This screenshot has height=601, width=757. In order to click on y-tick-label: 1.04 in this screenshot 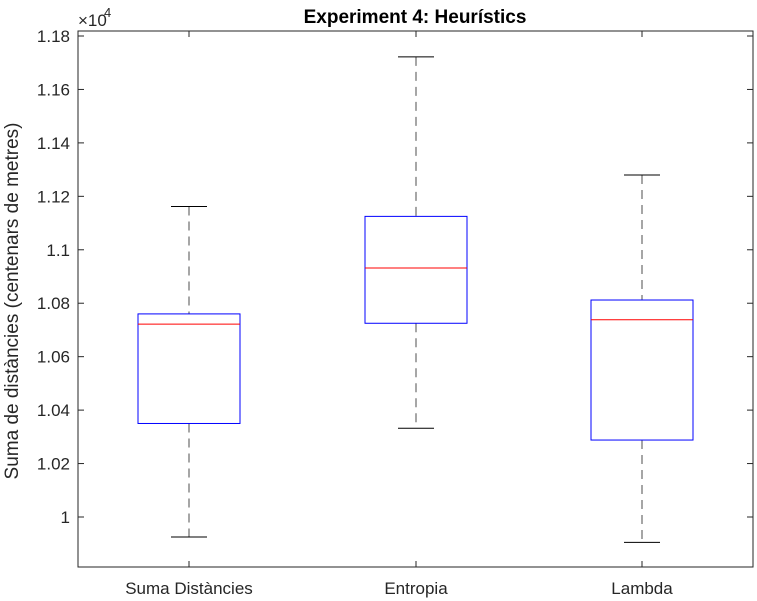, I will do `click(53, 410)`.